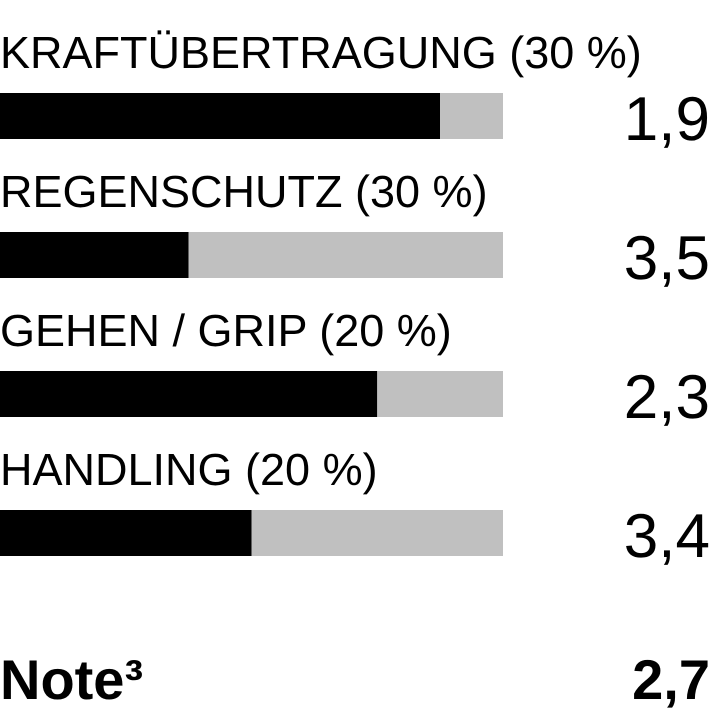 The height and width of the screenshot is (720, 712). What do you see at coordinates (667, 119) in the screenshot?
I see `text: 1,9` at bounding box center [667, 119].